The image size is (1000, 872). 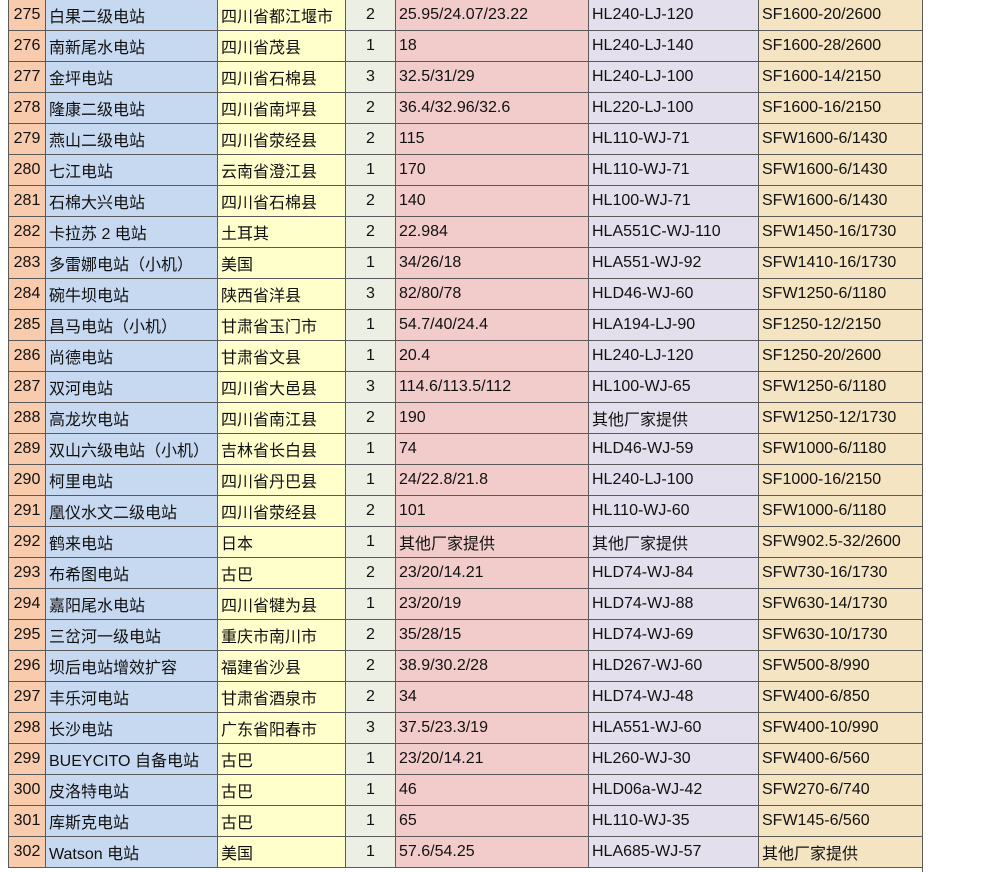 What do you see at coordinates (131, 449) in the screenshot?
I see `station-name-cell: 双山六级电站（小机）` at bounding box center [131, 449].